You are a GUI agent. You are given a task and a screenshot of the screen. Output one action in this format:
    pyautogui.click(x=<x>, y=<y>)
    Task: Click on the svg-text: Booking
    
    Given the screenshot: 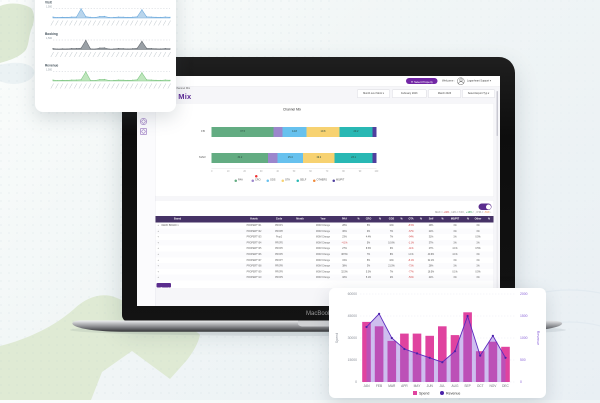 What is the action you would take?
    pyautogui.click(x=51, y=34)
    